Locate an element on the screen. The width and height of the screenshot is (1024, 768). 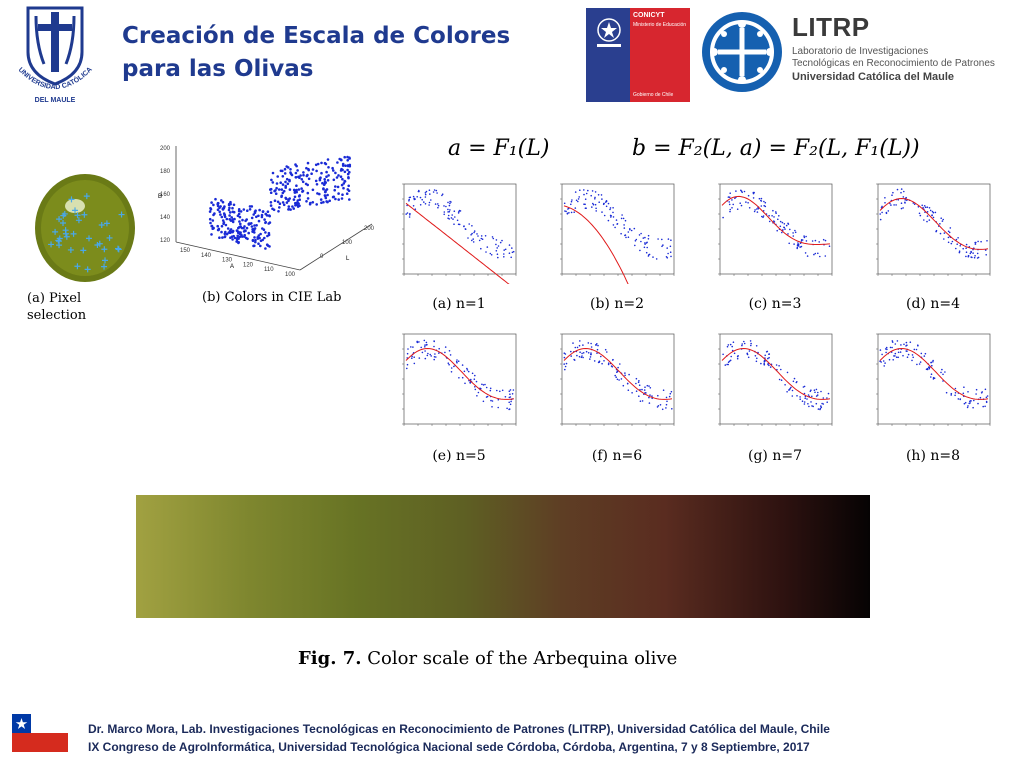
scatter-x-tick: 110 is located at coordinates (269, 270).